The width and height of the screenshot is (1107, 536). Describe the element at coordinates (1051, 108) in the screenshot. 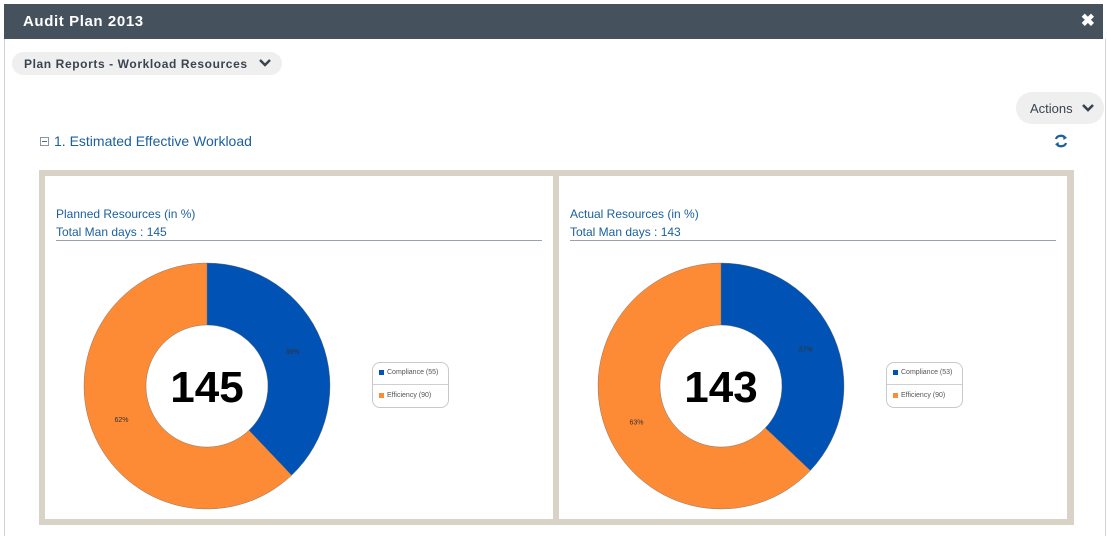

I see `actions-label: Actions` at that location.